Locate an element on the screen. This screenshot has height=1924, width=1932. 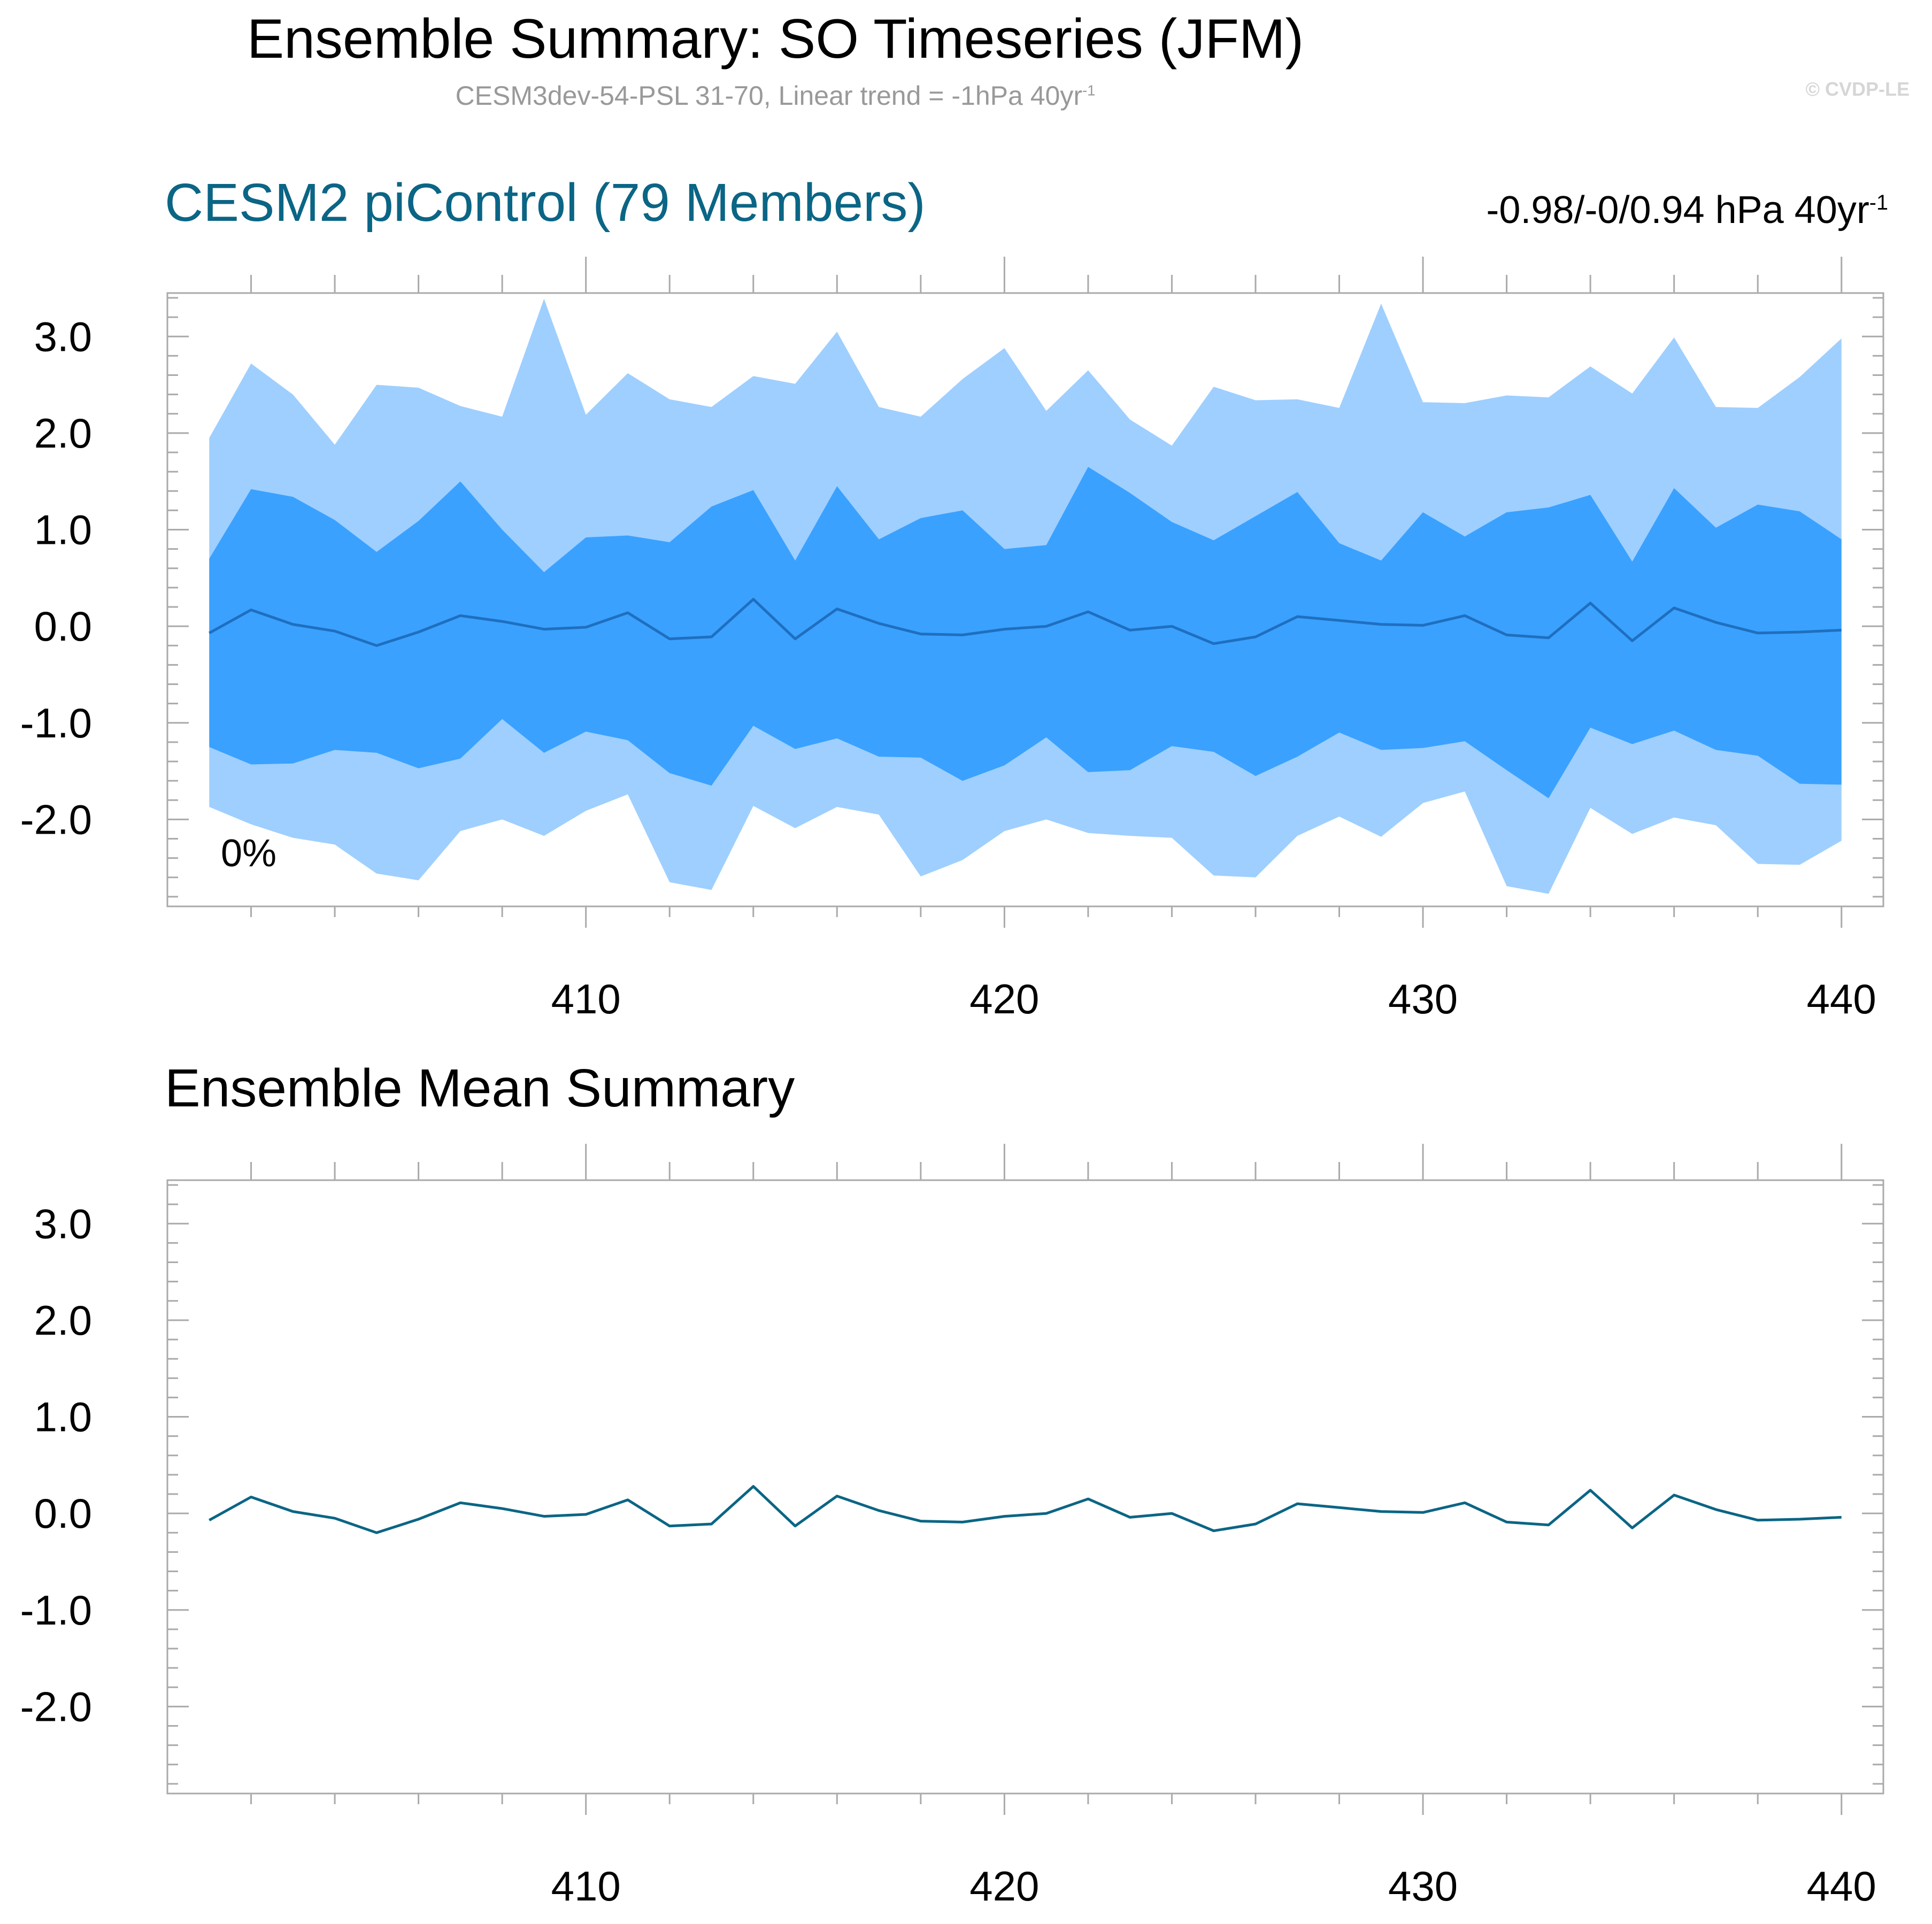
panel1-mean-line is located at coordinates (1025, 622).